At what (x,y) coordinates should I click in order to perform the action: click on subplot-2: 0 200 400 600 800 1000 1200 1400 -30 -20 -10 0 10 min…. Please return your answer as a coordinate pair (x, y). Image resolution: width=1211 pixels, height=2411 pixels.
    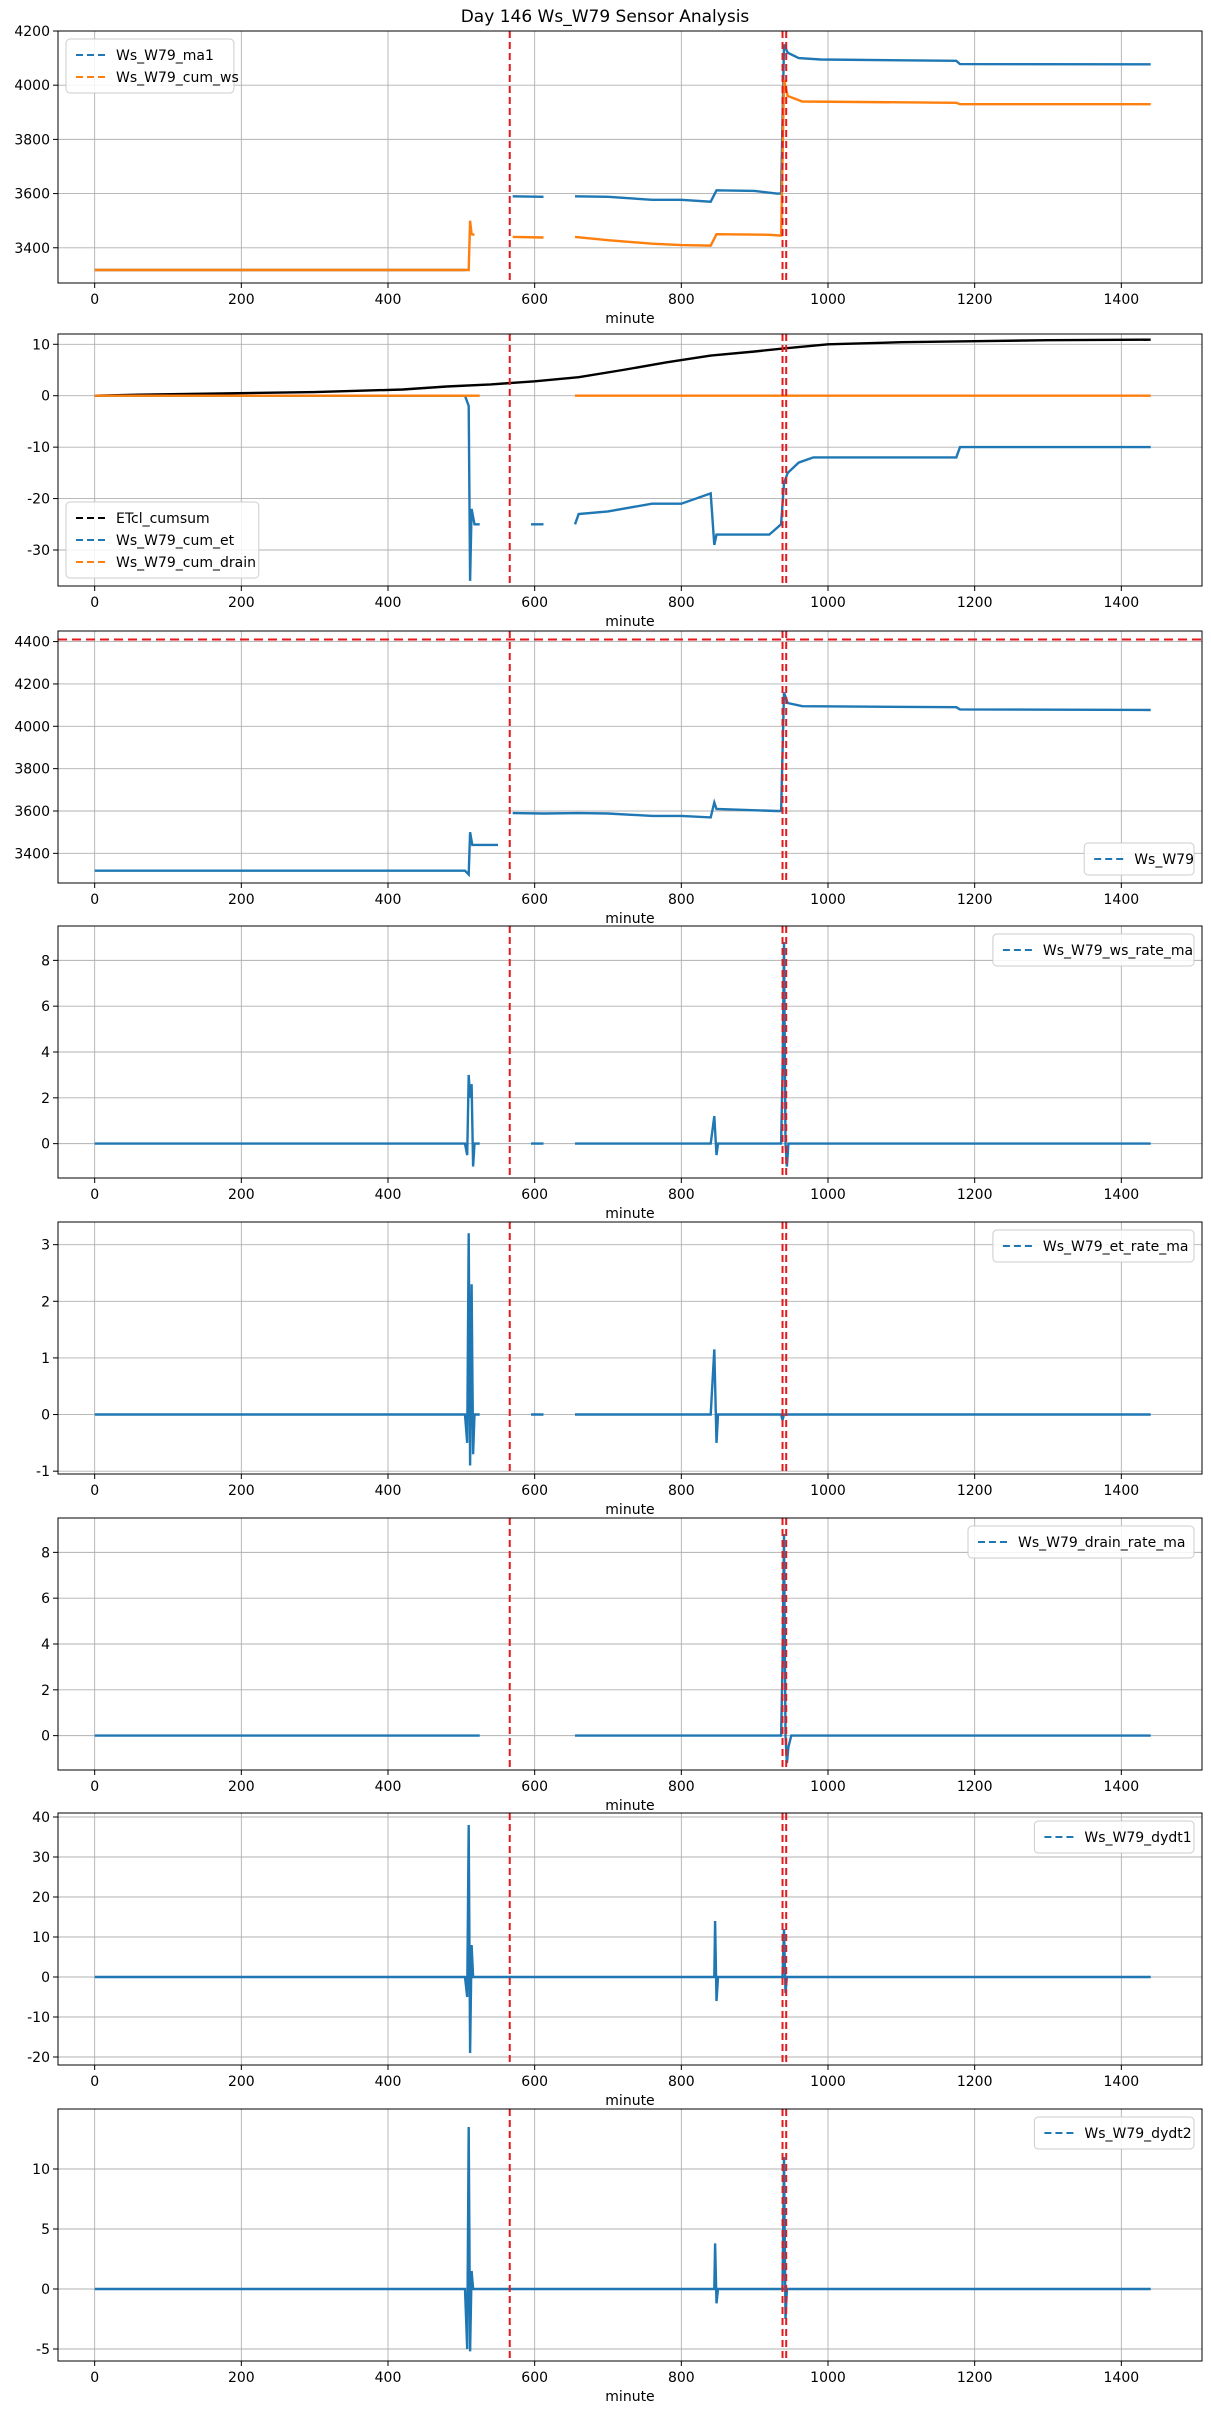
    Looking at the image, I should click on (615, 481).